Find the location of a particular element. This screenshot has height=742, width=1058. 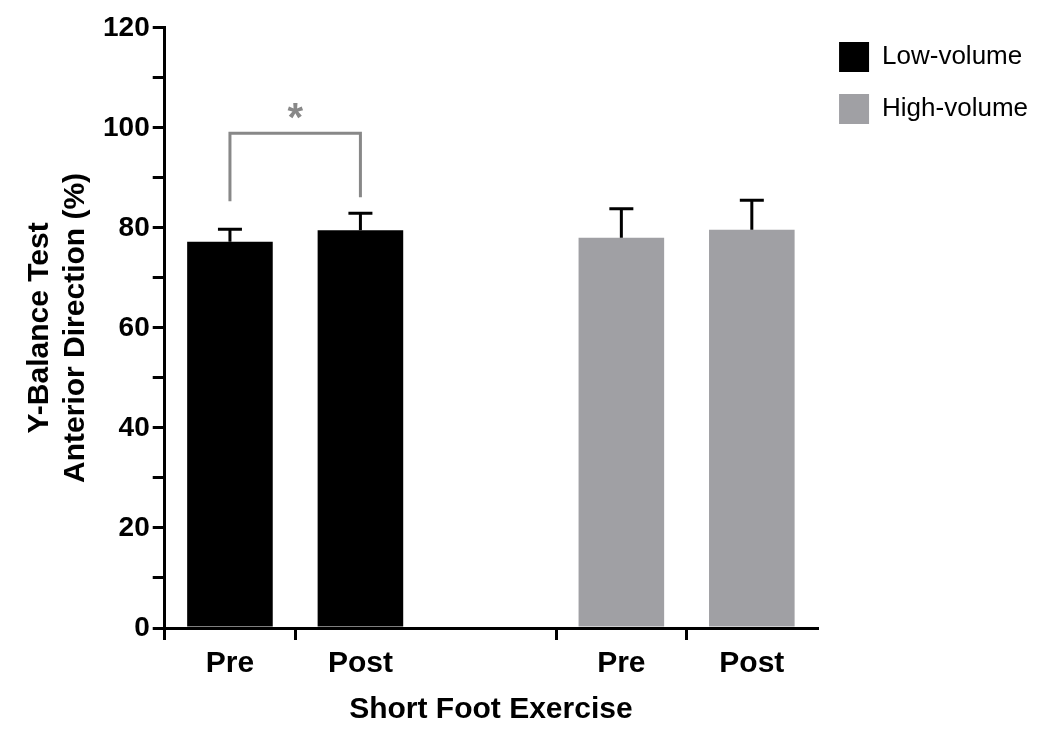

y-tick-label: 60 is located at coordinates (134, 326).